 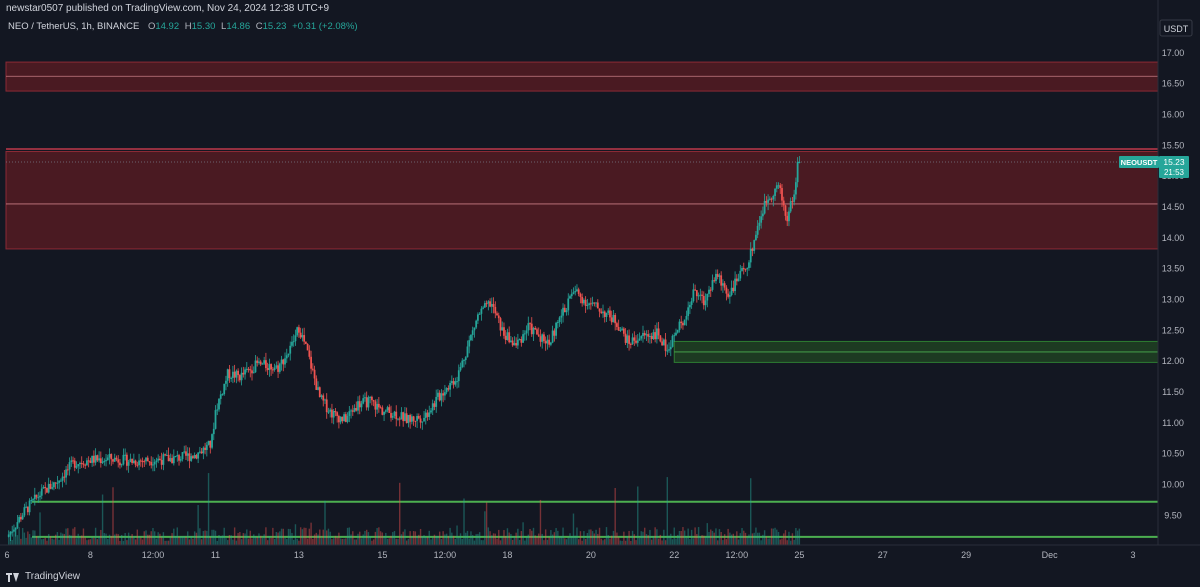 I want to click on time-tick-label: 18, so click(x=507, y=555).